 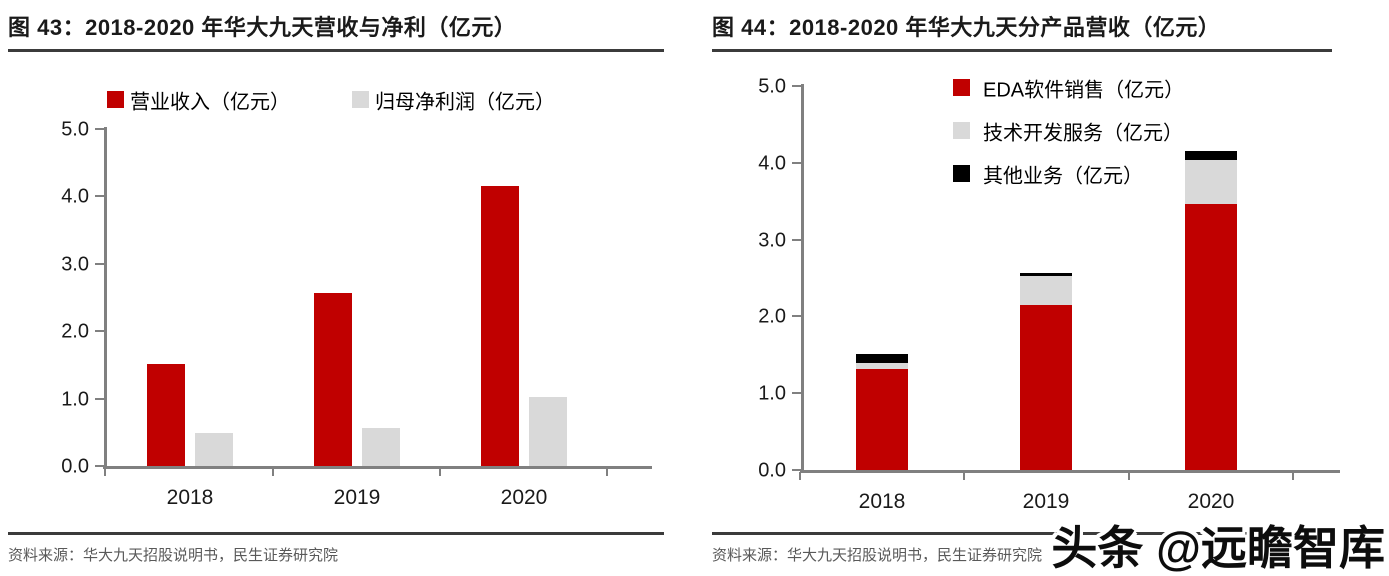 What do you see at coordinates (1211, 182) in the screenshot?
I see `bar-segment-series1-2020` at bounding box center [1211, 182].